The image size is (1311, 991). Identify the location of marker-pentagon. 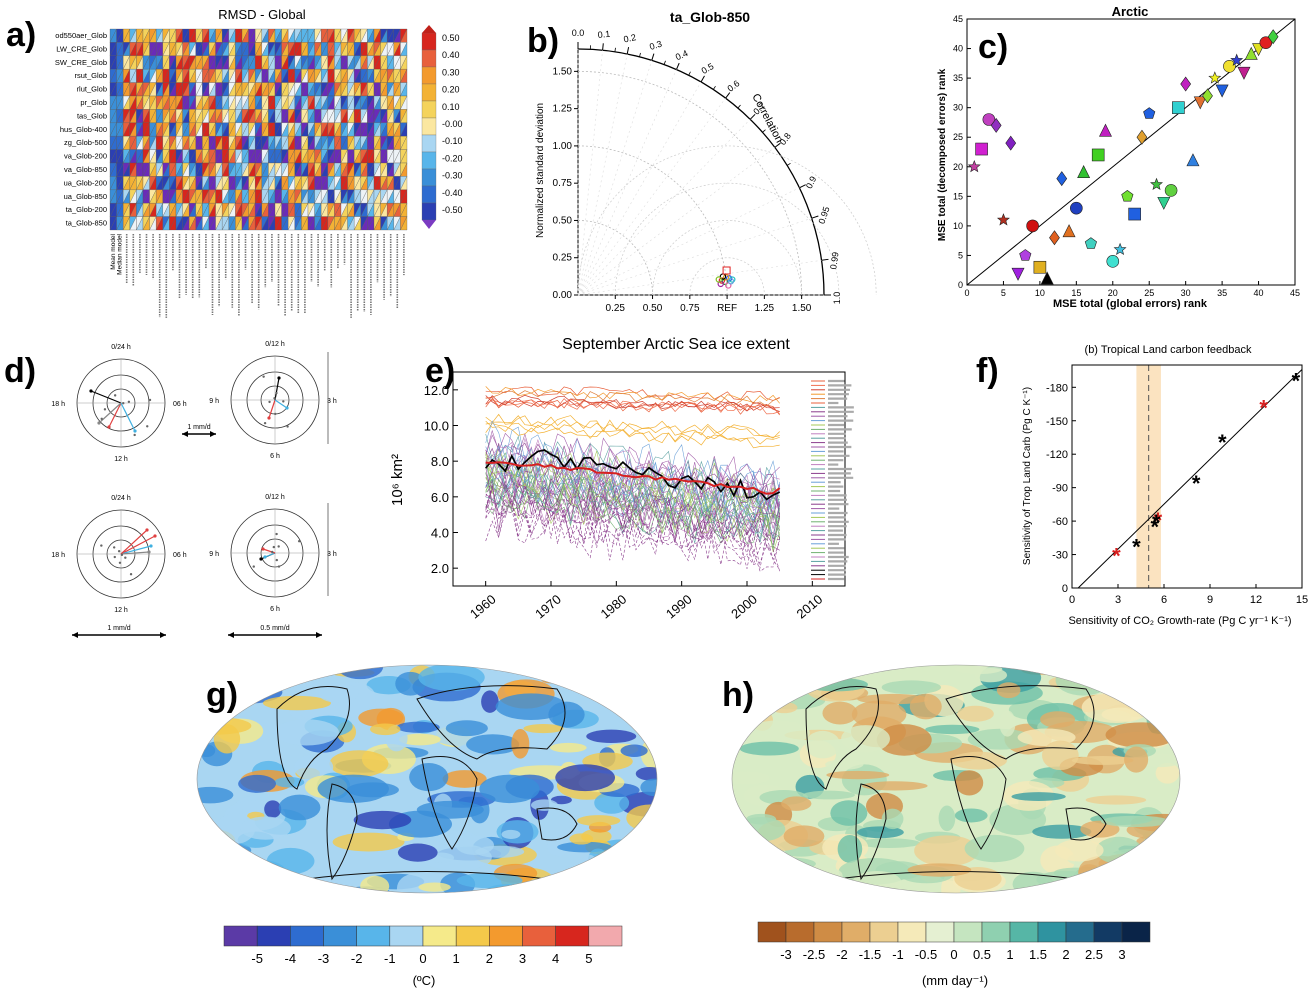
(1025, 255).